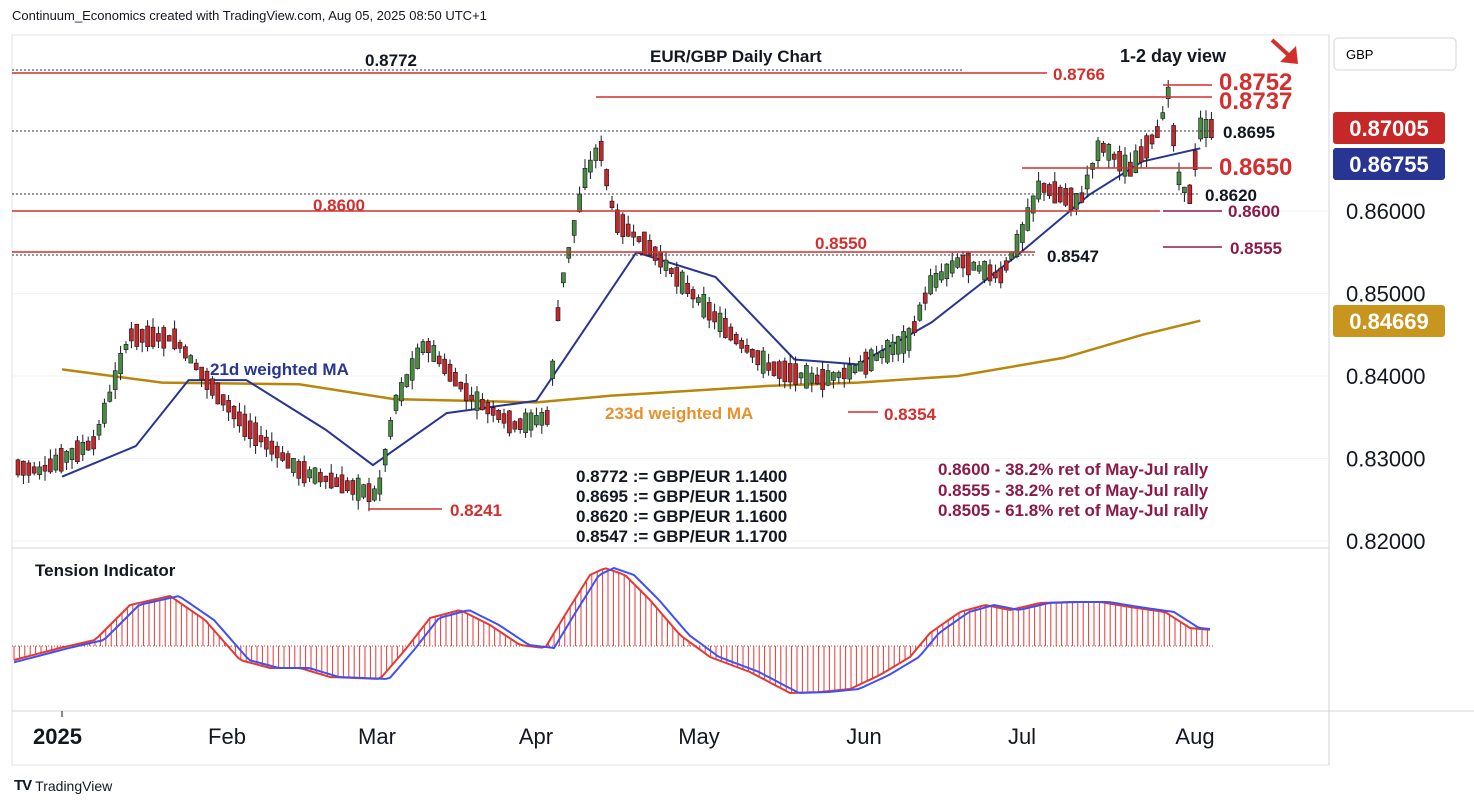 The image size is (1474, 809). I want to click on footer: TV TradingView, so click(63, 785).